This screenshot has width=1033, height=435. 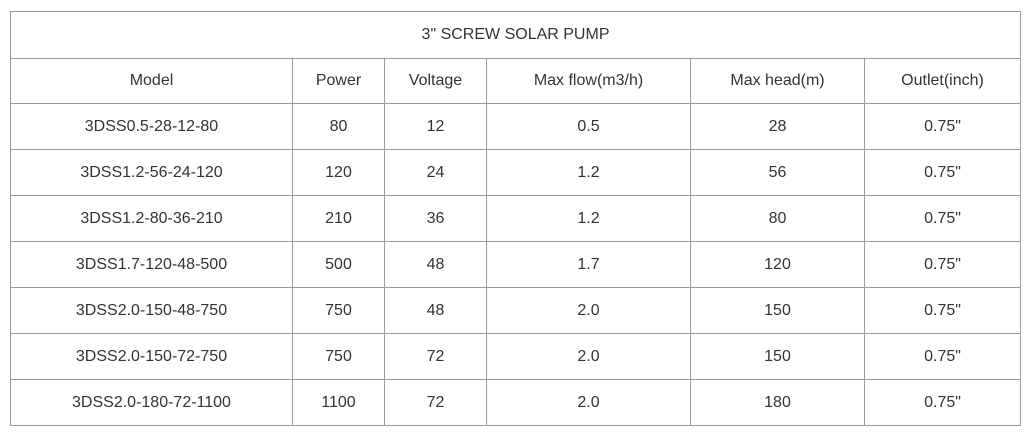 I want to click on table-row: 3DSS1.2-80-36-210 210 36 1.2 80 0.75", so click(x=516, y=218).